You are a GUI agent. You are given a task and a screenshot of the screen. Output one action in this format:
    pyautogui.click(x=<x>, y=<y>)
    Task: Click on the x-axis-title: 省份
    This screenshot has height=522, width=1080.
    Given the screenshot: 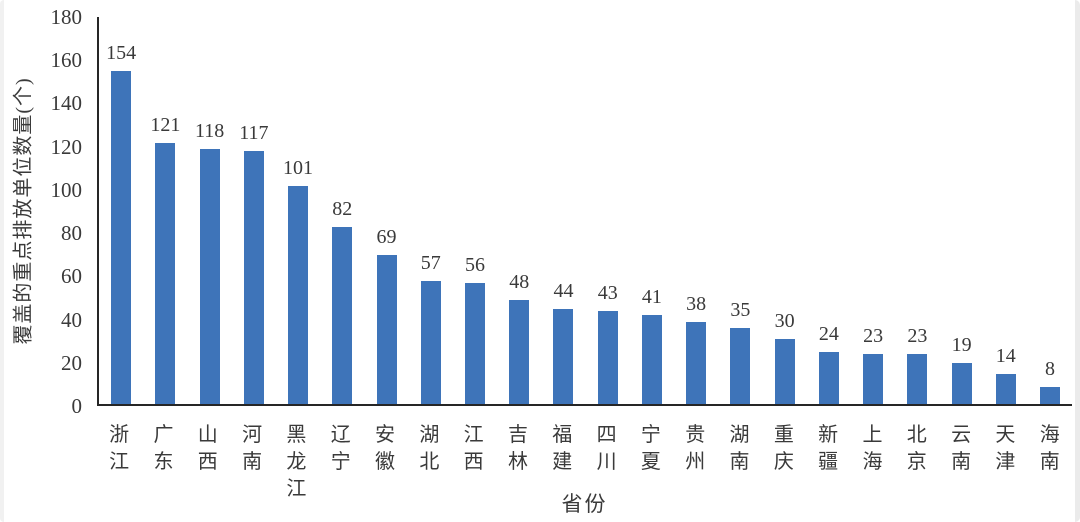 What is the action you would take?
    pyautogui.click(x=584, y=504)
    